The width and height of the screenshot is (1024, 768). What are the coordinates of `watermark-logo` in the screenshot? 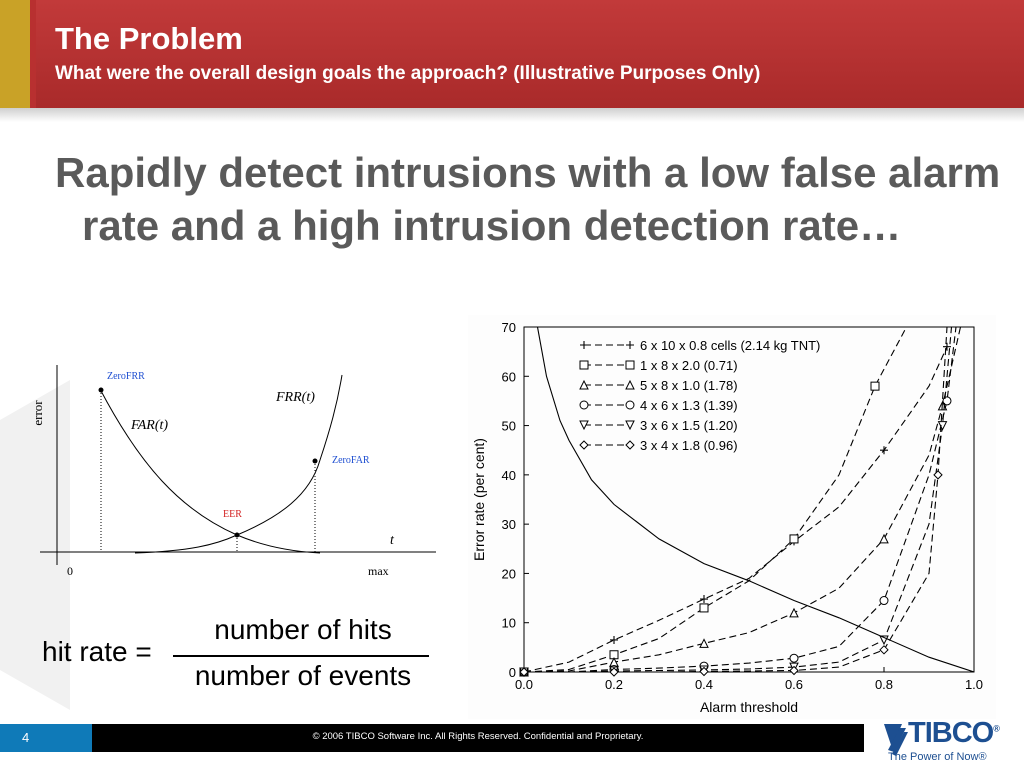 It's located at (35, 545).